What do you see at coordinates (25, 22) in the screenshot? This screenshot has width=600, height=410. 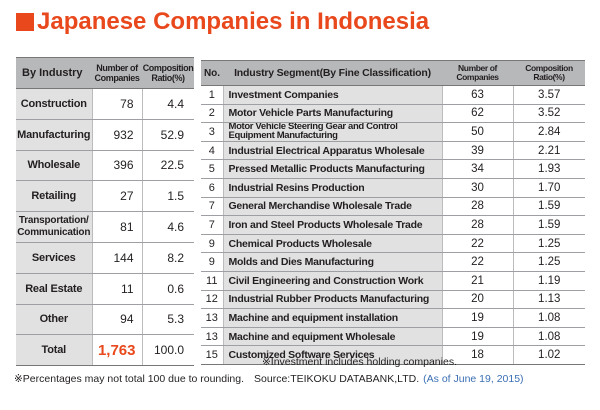 I see `title-square-icon` at bounding box center [25, 22].